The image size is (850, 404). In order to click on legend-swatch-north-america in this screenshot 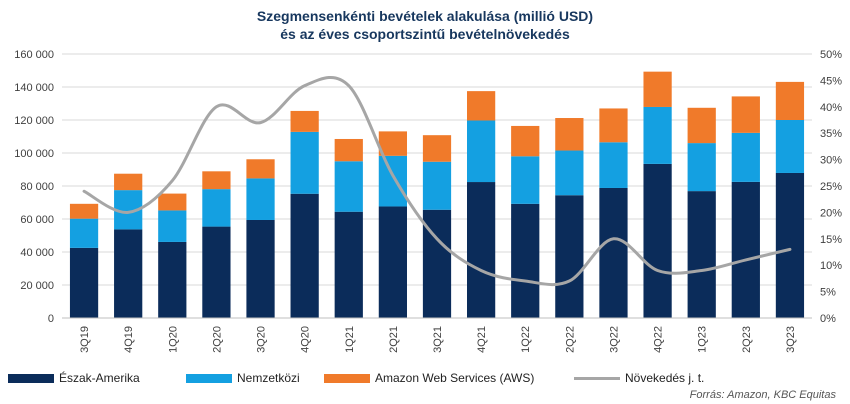, I will do `click(31, 378)`.